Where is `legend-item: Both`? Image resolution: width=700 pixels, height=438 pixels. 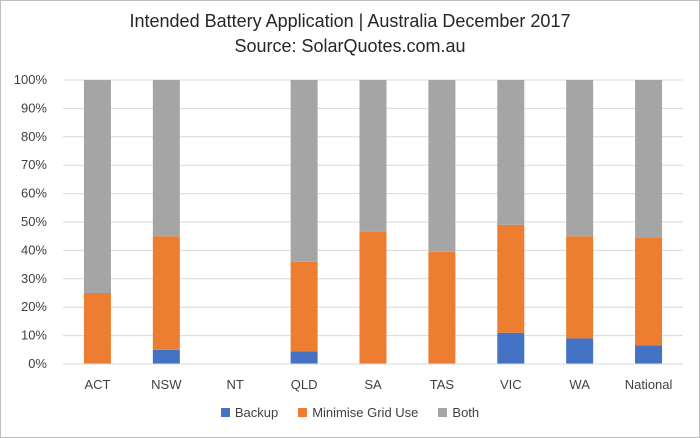 legend-item: Both is located at coordinates (458, 412).